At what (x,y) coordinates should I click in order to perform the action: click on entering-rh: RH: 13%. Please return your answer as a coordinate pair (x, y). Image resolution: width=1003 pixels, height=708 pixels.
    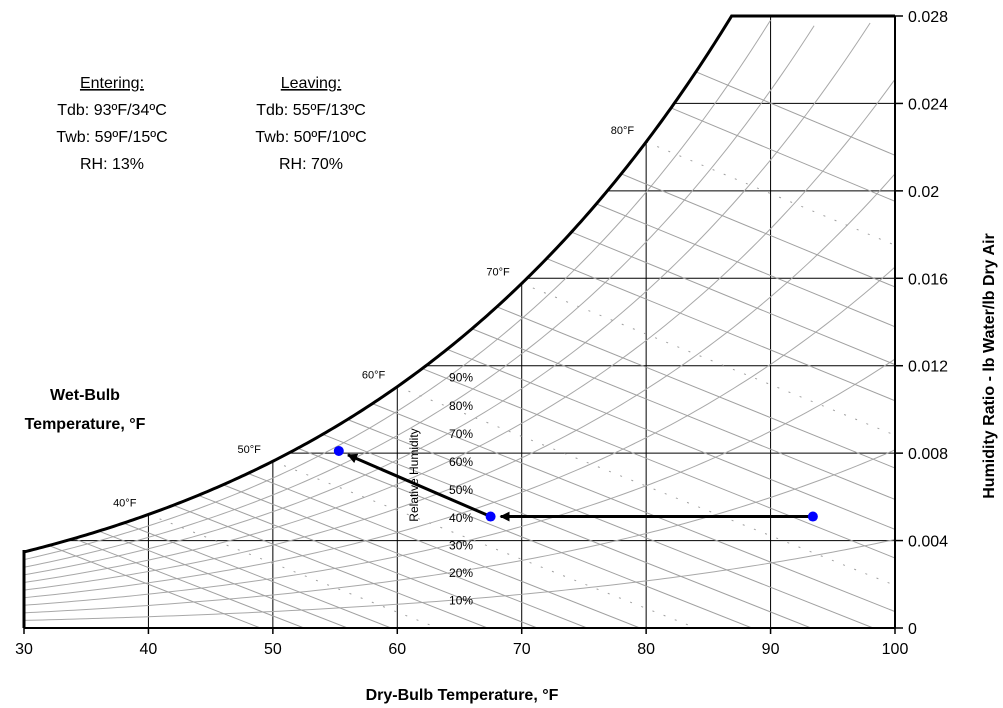
    Looking at the image, I should click on (112, 164).